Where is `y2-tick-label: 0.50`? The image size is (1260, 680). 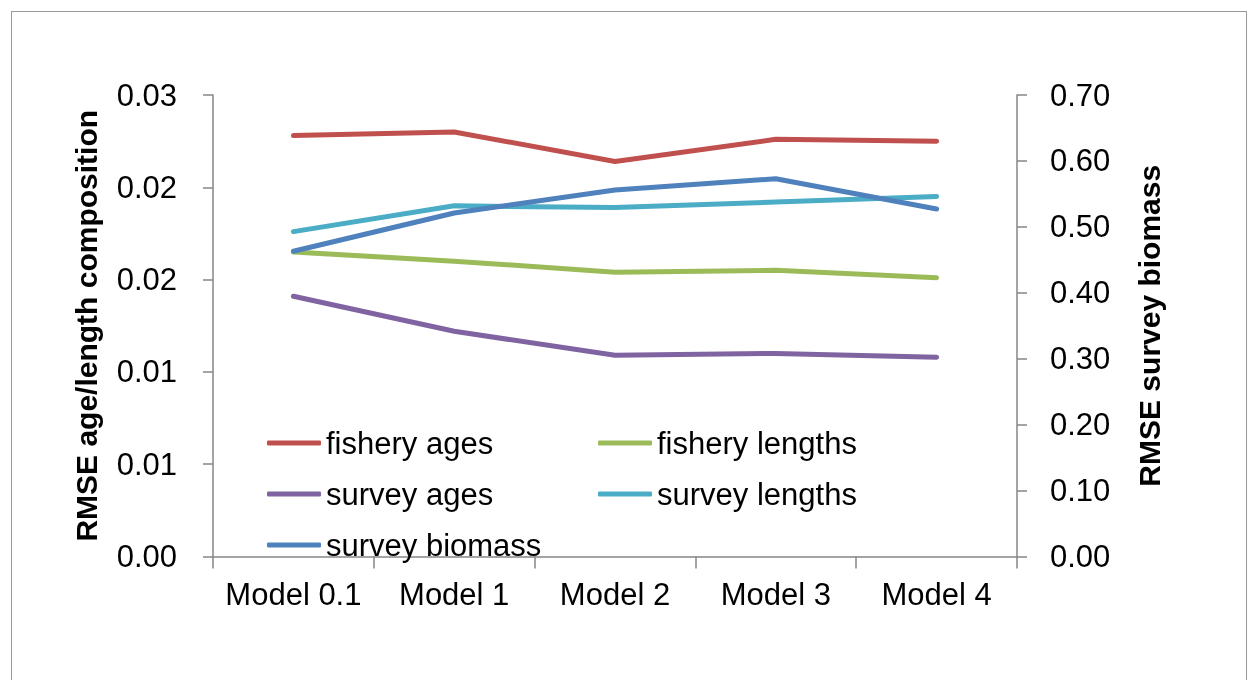
y2-tick-label: 0.50 is located at coordinates (1080, 227).